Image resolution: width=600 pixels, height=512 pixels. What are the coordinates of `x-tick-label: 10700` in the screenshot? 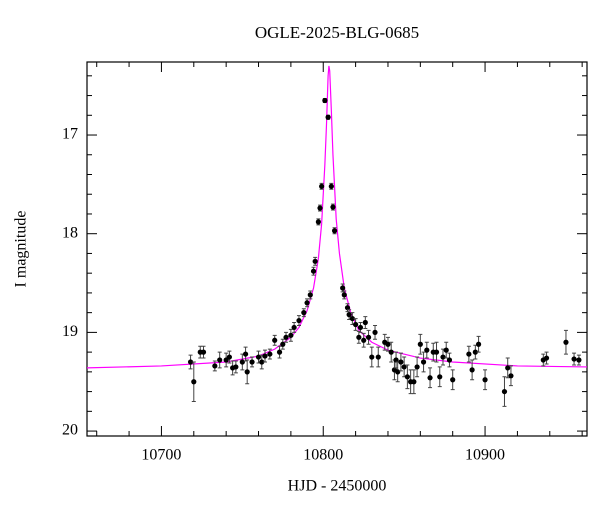 It's located at (161, 455).